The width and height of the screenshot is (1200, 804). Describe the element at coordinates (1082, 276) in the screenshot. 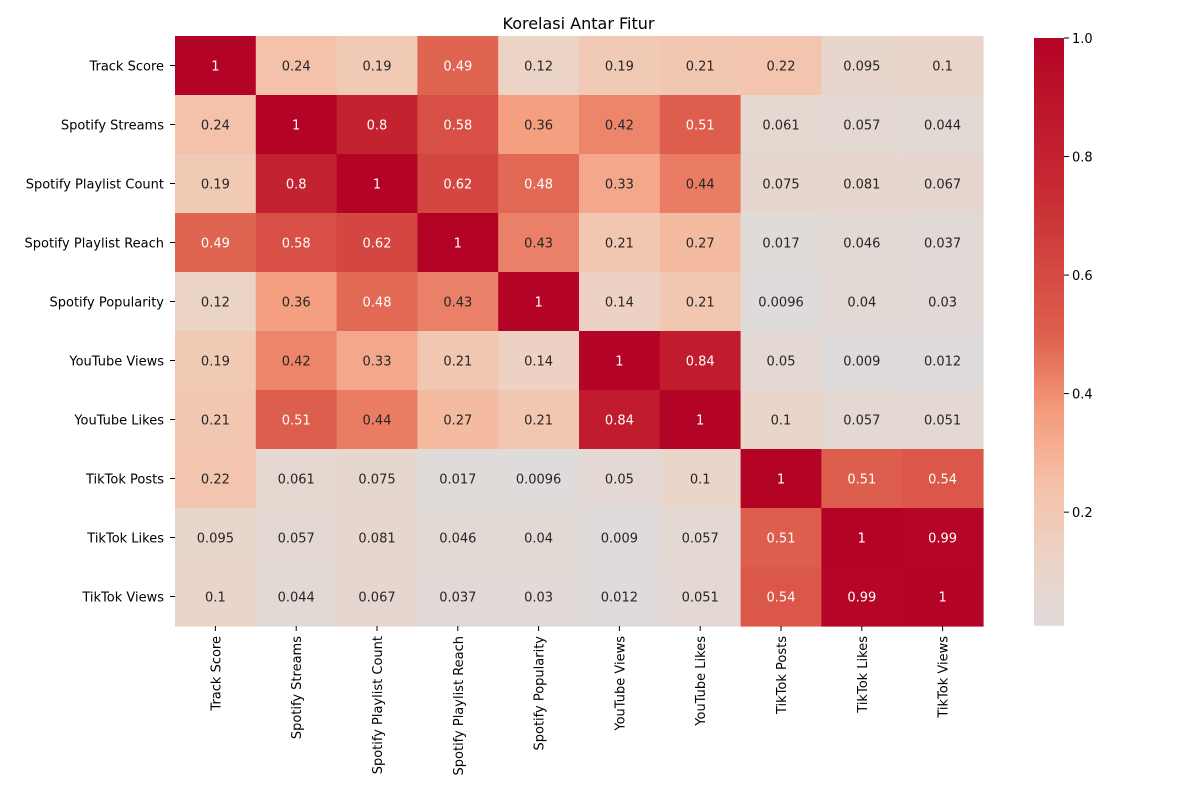

I see `colorbar-tick-label: 0.6` at that location.